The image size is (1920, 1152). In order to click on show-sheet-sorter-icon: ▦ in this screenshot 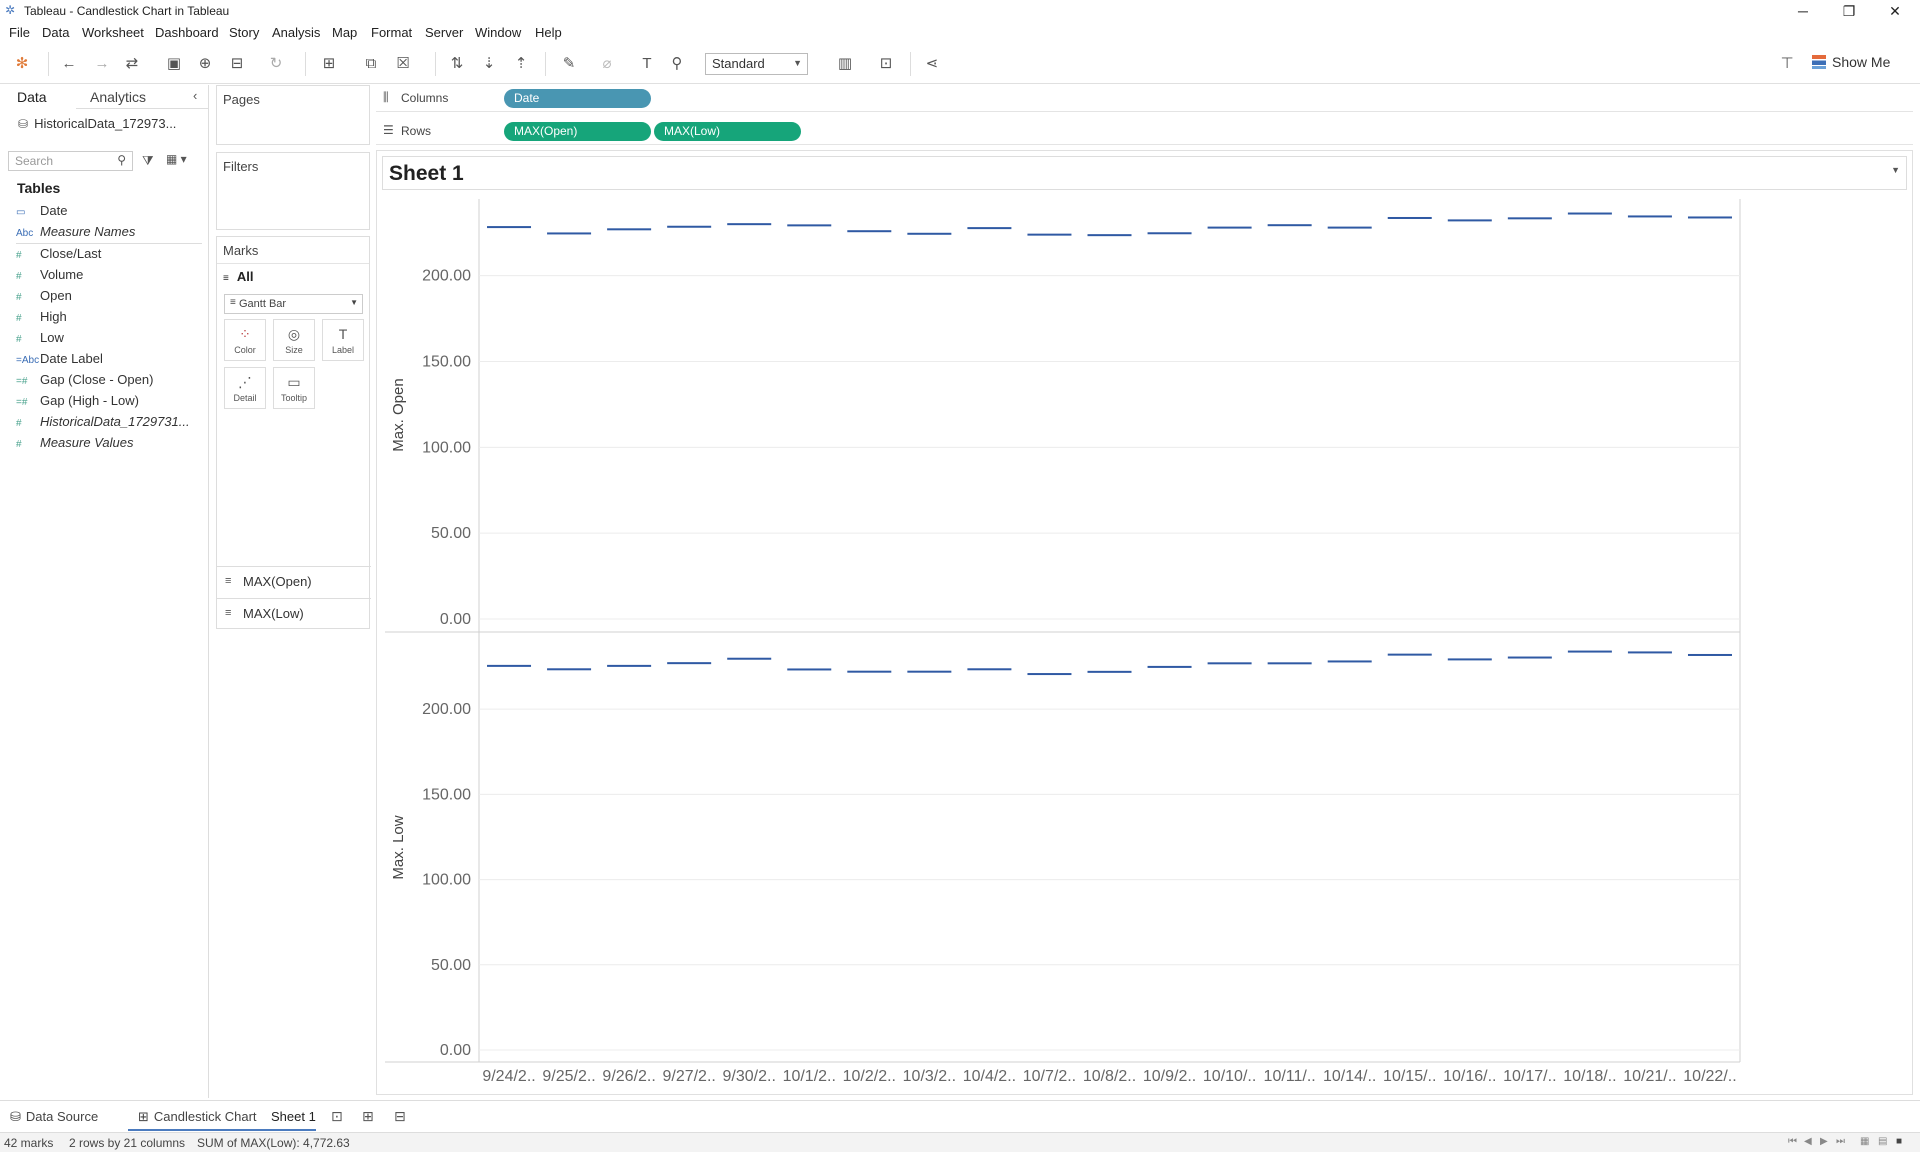, I will do `click(1865, 1141)`.